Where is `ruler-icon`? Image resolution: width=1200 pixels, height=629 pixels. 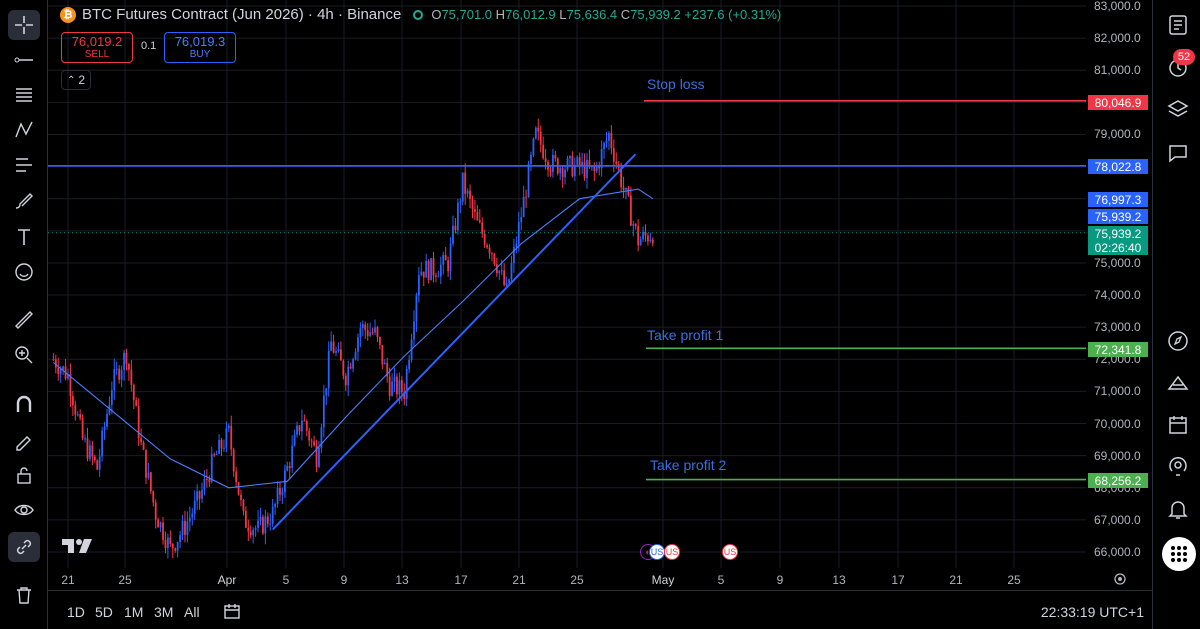
ruler-icon is located at coordinates (24, 320).